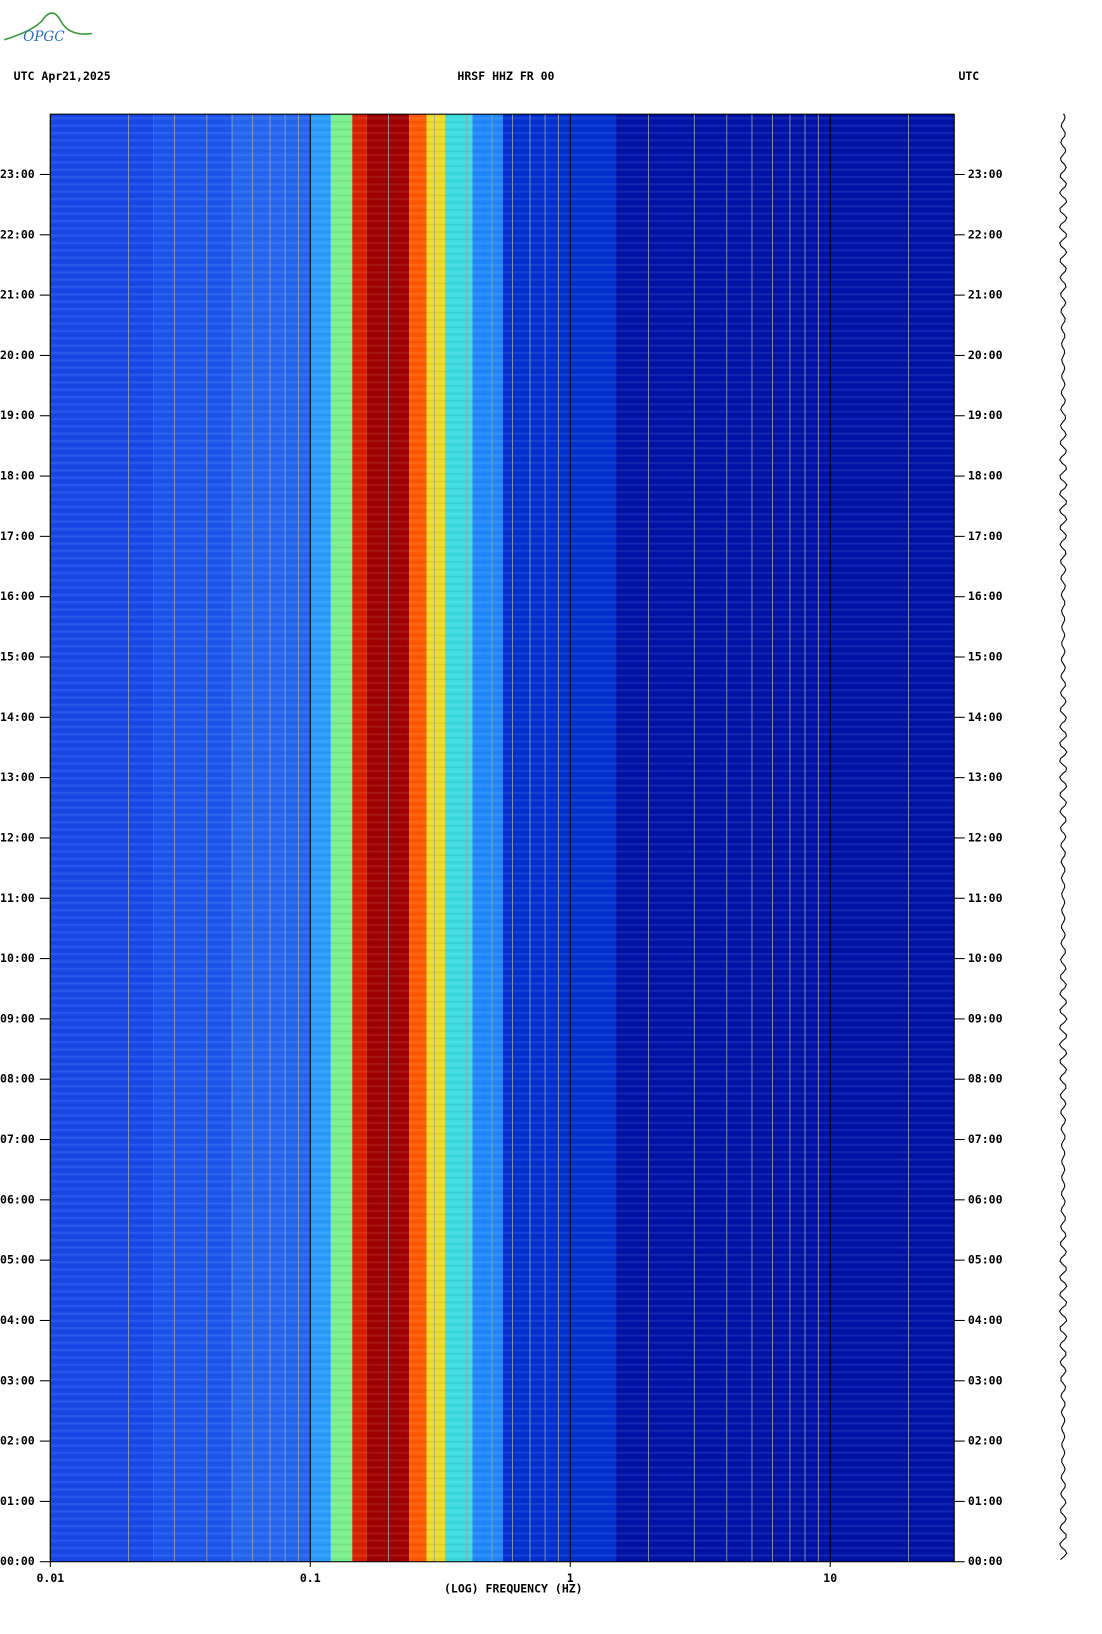 This screenshot has height=1634, width=1102. What do you see at coordinates (1063, 837) in the screenshot?
I see `seismogram-trace` at bounding box center [1063, 837].